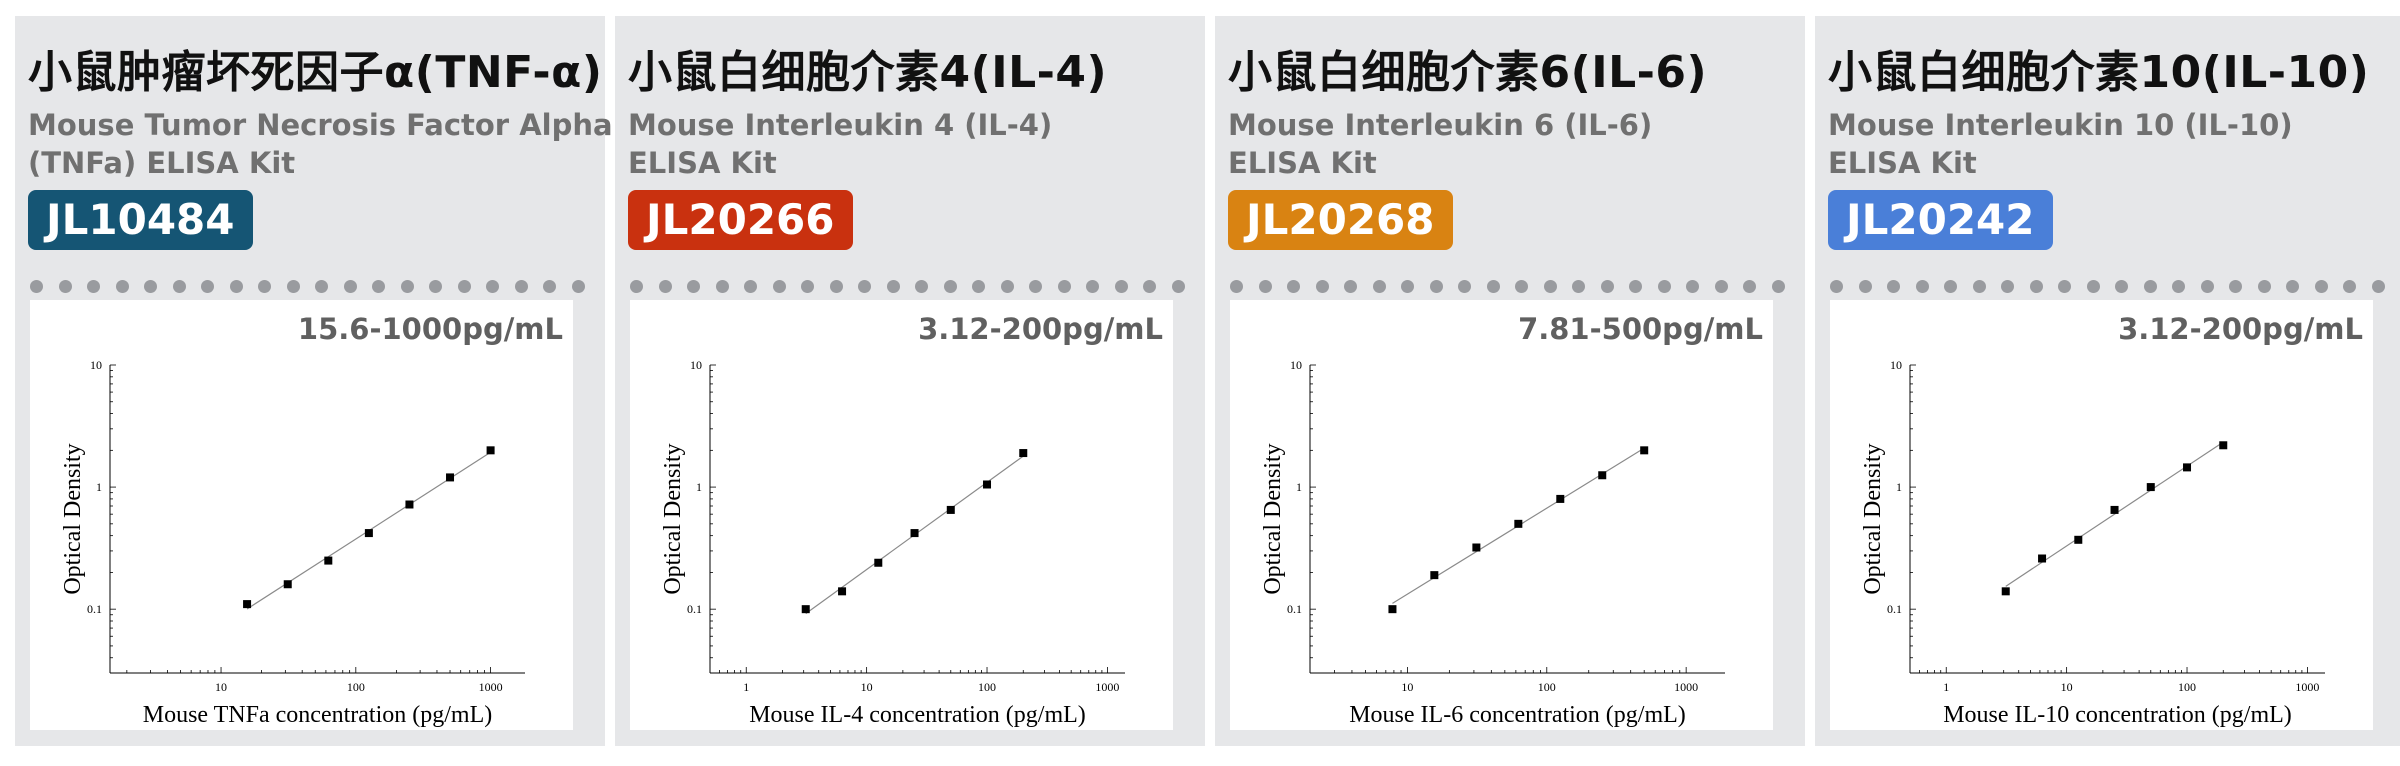  What do you see at coordinates (96, 365) in the screenshot?
I see `y-tick-label: 10` at bounding box center [96, 365].